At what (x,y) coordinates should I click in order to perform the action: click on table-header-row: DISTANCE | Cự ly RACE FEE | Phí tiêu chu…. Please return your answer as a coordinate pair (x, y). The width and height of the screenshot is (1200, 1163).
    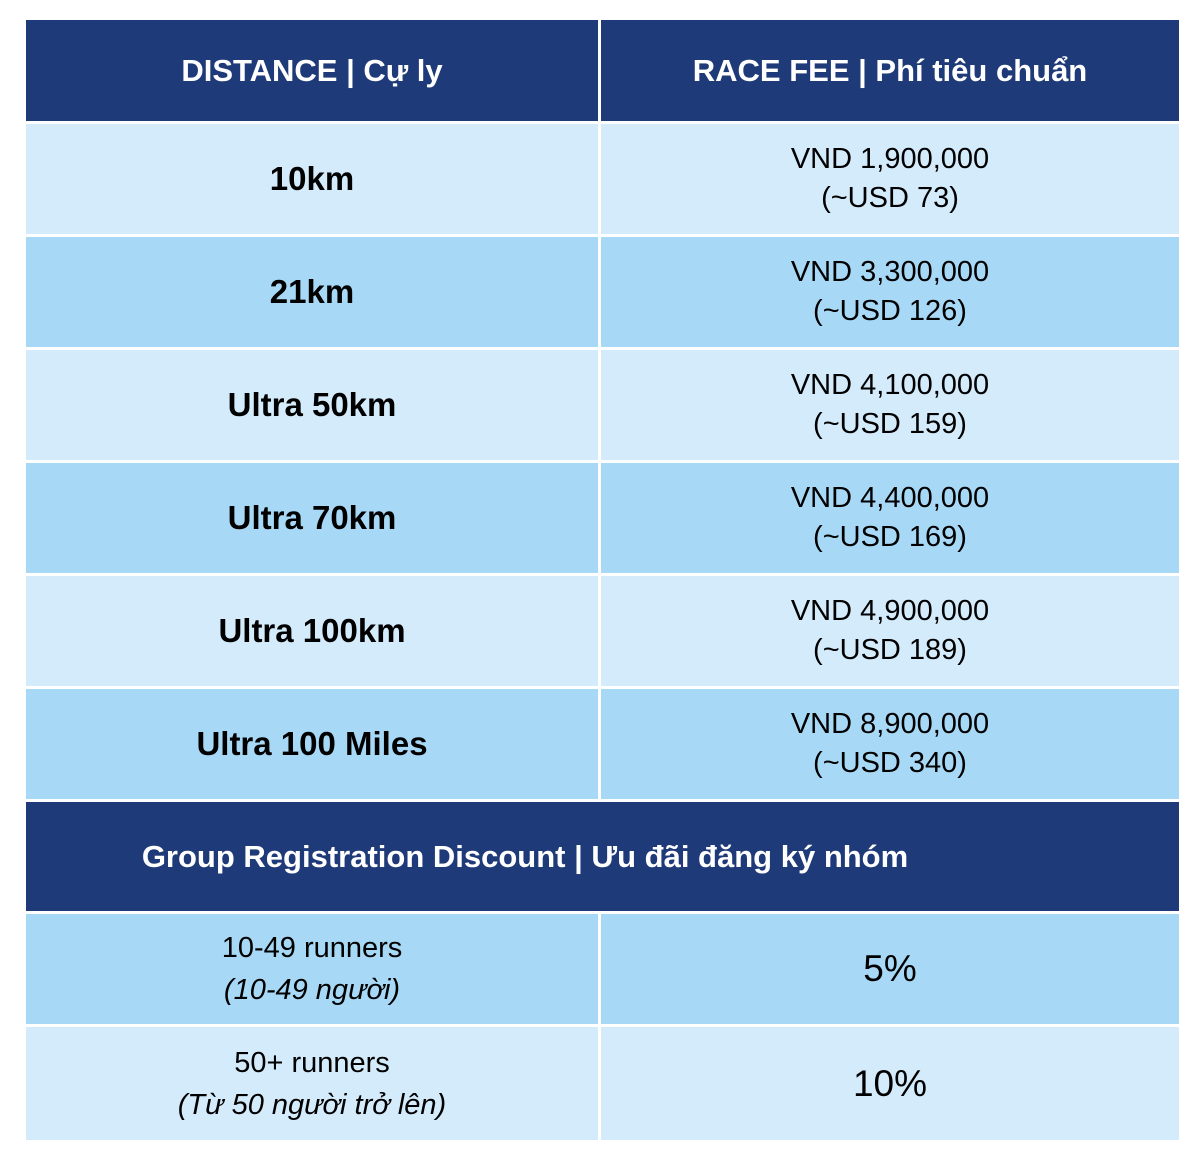
    Looking at the image, I should click on (602, 72).